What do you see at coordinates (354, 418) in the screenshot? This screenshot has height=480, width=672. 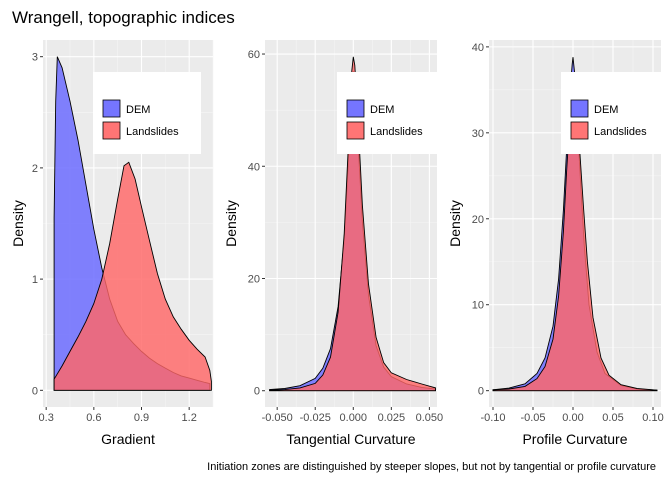 I see `x-tick-label: 0.000` at bounding box center [354, 418].